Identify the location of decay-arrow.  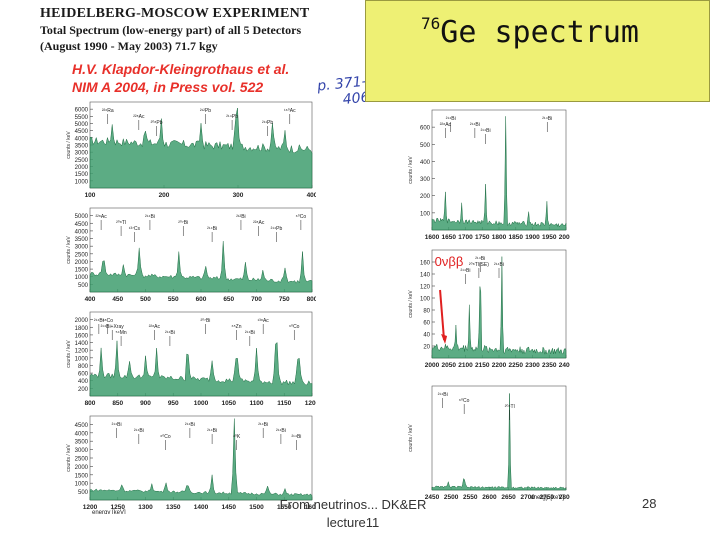
(442, 315).